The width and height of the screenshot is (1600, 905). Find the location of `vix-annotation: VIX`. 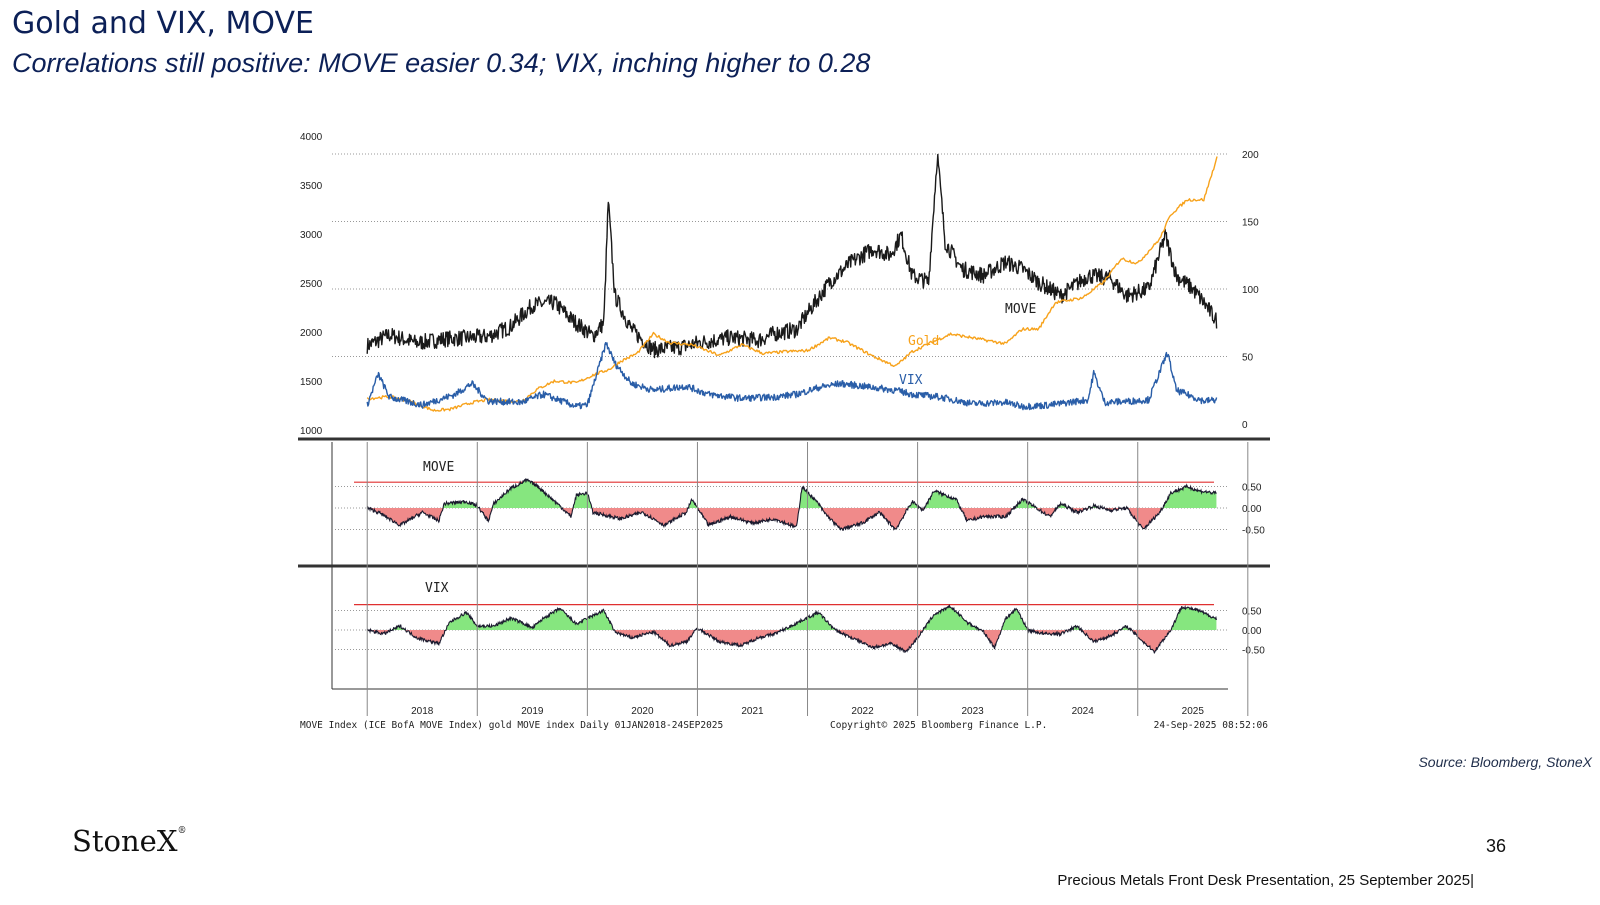

vix-annotation: VIX is located at coordinates (911, 380).